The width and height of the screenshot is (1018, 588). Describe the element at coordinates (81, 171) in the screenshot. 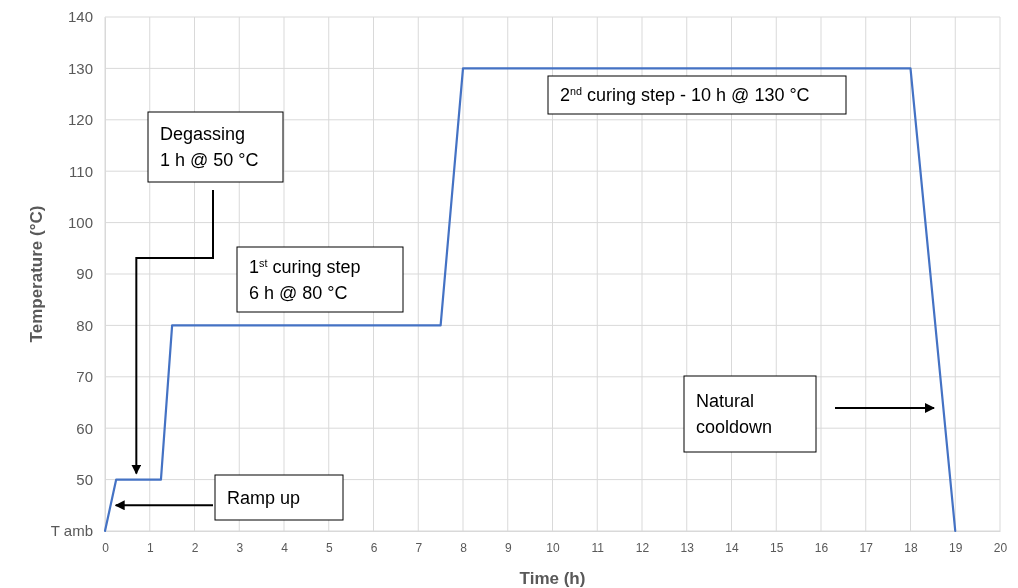

I see `y-tick-label: 110` at that location.